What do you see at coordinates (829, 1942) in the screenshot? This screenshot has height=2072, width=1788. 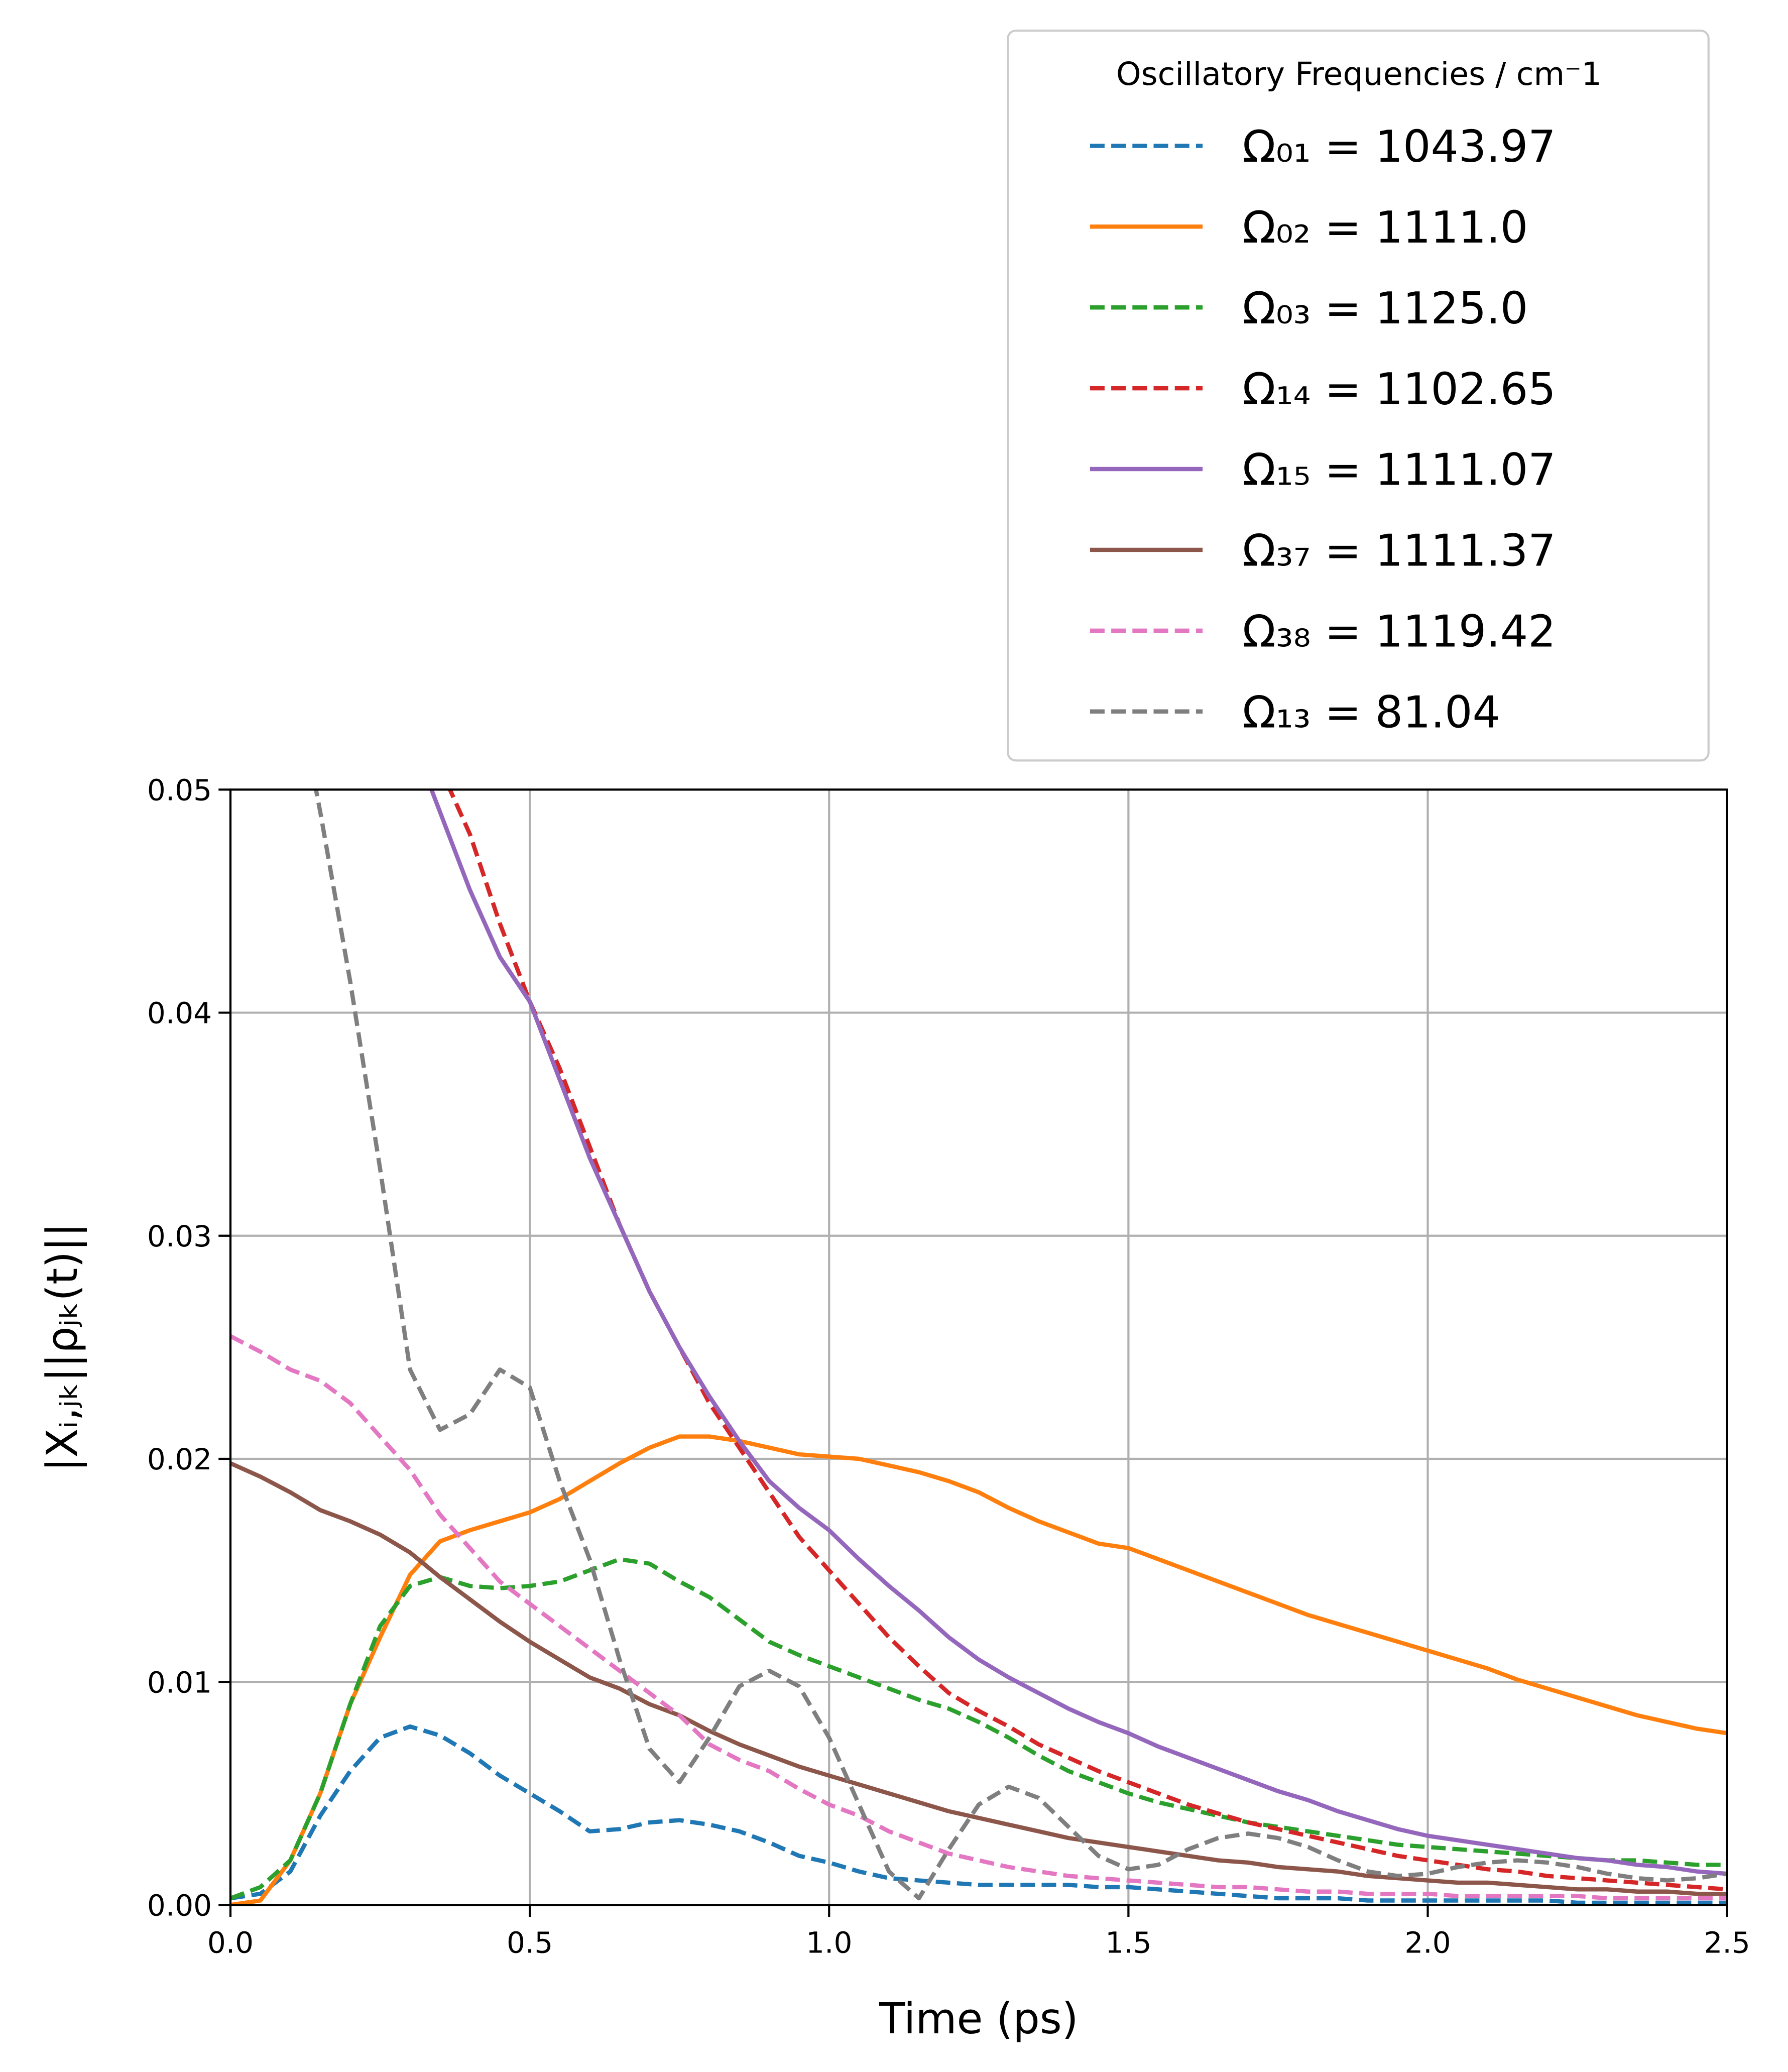 I see `x-tick-label: 1.0` at bounding box center [829, 1942].